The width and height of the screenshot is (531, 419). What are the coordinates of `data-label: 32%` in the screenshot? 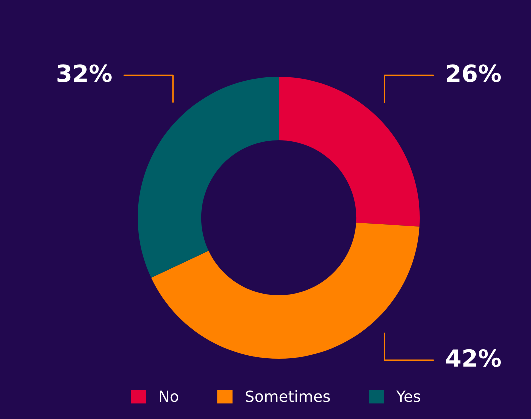 It's located at (85, 73).